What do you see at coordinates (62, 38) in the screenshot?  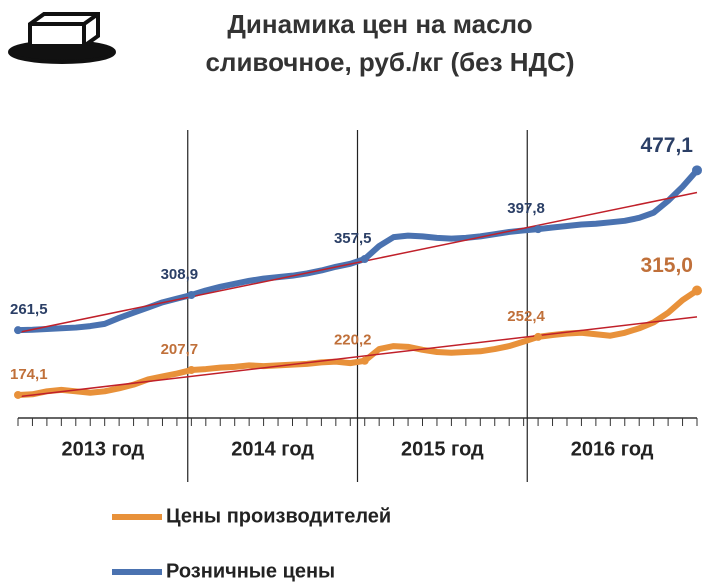 I see `butter-icon` at bounding box center [62, 38].